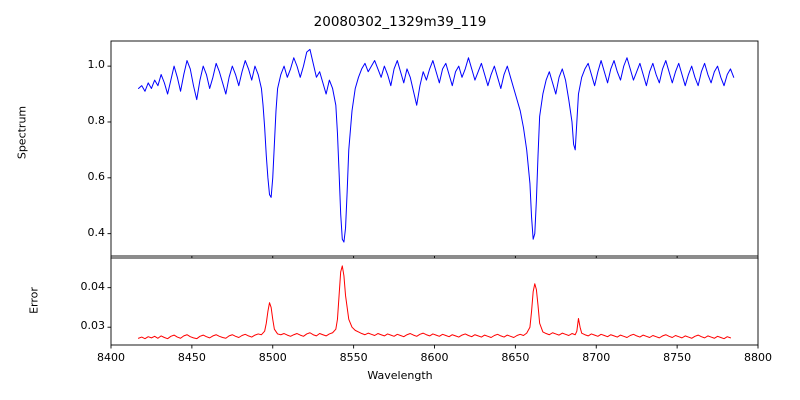 The width and height of the screenshot is (800, 400). What do you see at coordinates (677, 357) in the screenshot?
I see `xtick-label: 8750` at bounding box center [677, 357].